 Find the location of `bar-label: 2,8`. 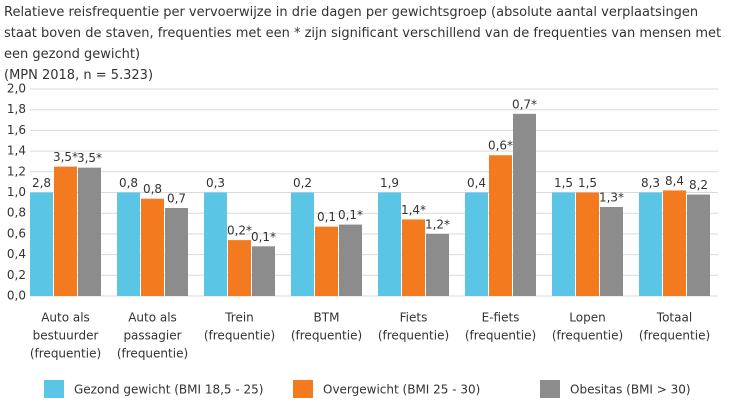

bar-label: 2,8 is located at coordinates (41, 183).